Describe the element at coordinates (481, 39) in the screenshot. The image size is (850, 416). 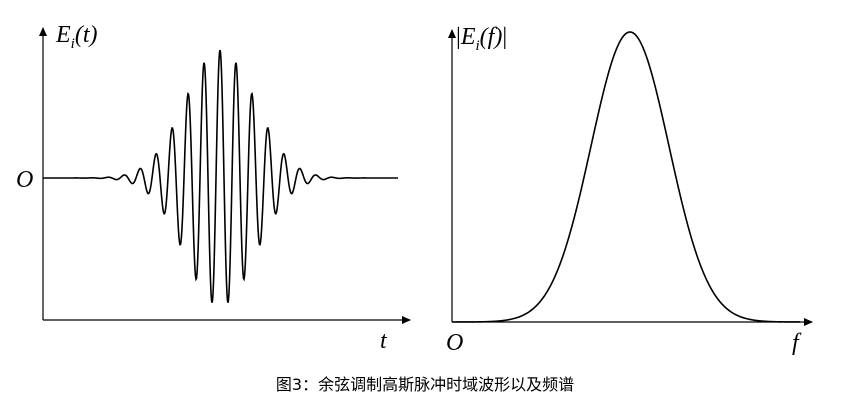
I see `y-axis-label: |Ei(f)|` at that location.